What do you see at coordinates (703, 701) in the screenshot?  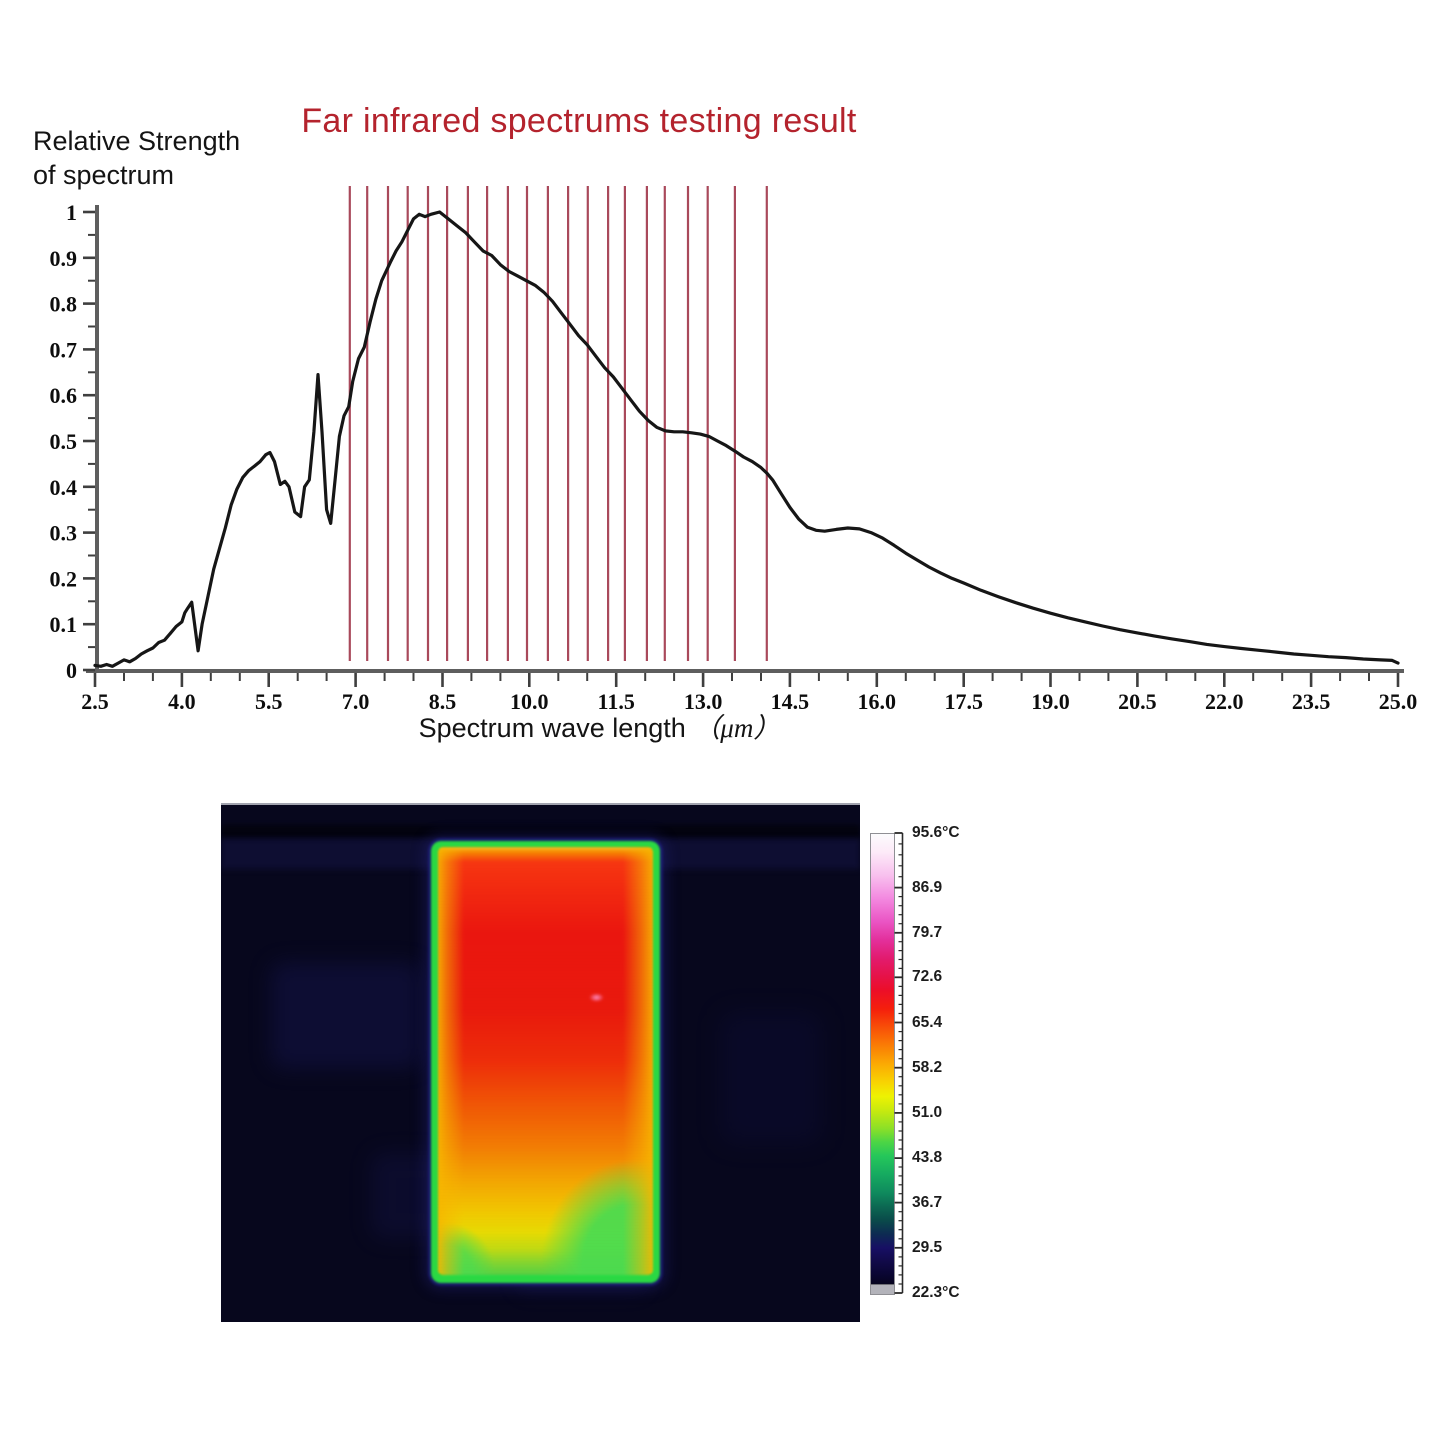 I see `x-axis-tick-label: 13.0` at bounding box center [703, 701].